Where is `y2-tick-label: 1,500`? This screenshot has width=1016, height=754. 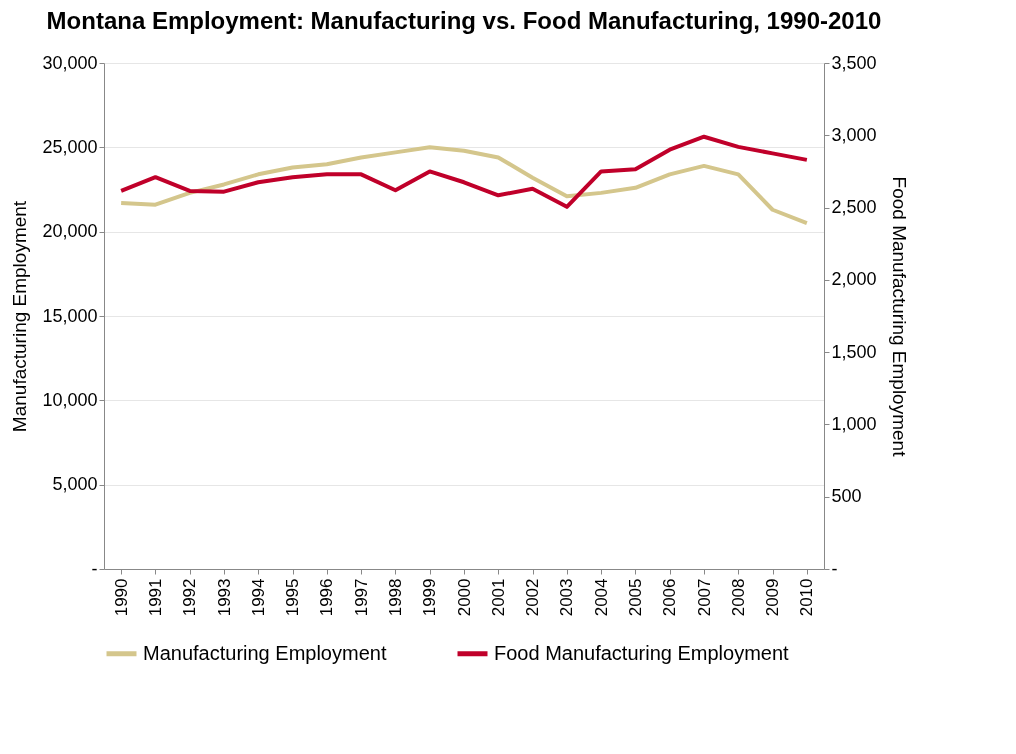 y2-tick-label: 1,500 is located at coordinates (854, 351).